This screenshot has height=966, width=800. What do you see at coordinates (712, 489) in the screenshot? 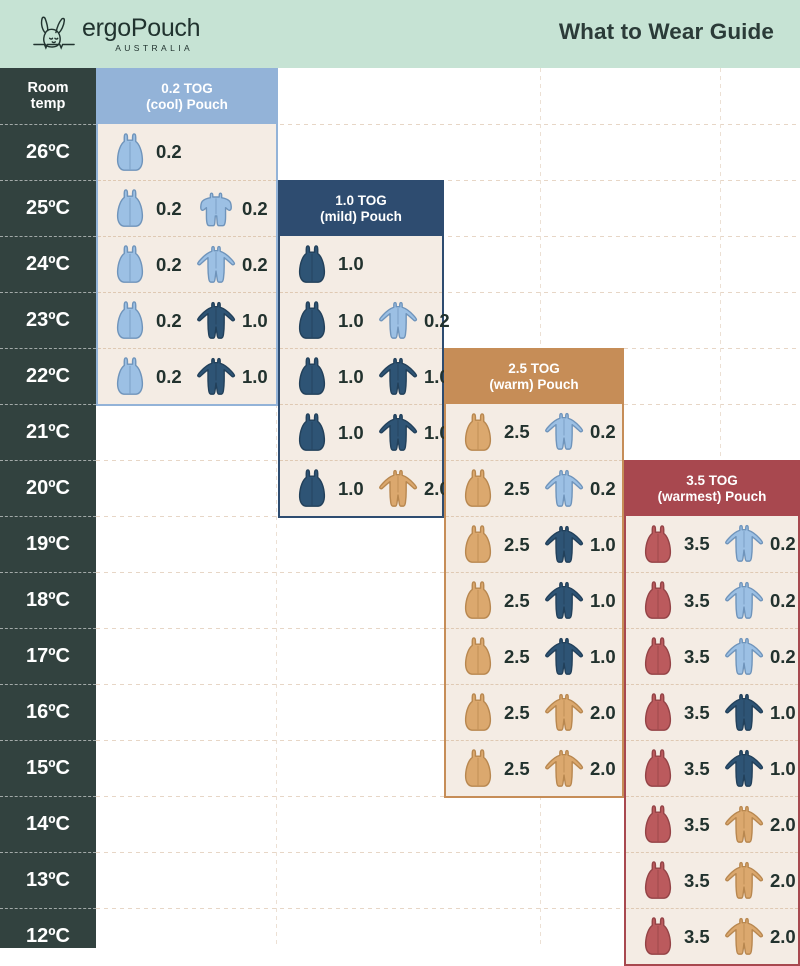
I see `tog-column-header: 3.5 TOG (warmest) Pouch` at bounding box center [712, 489].